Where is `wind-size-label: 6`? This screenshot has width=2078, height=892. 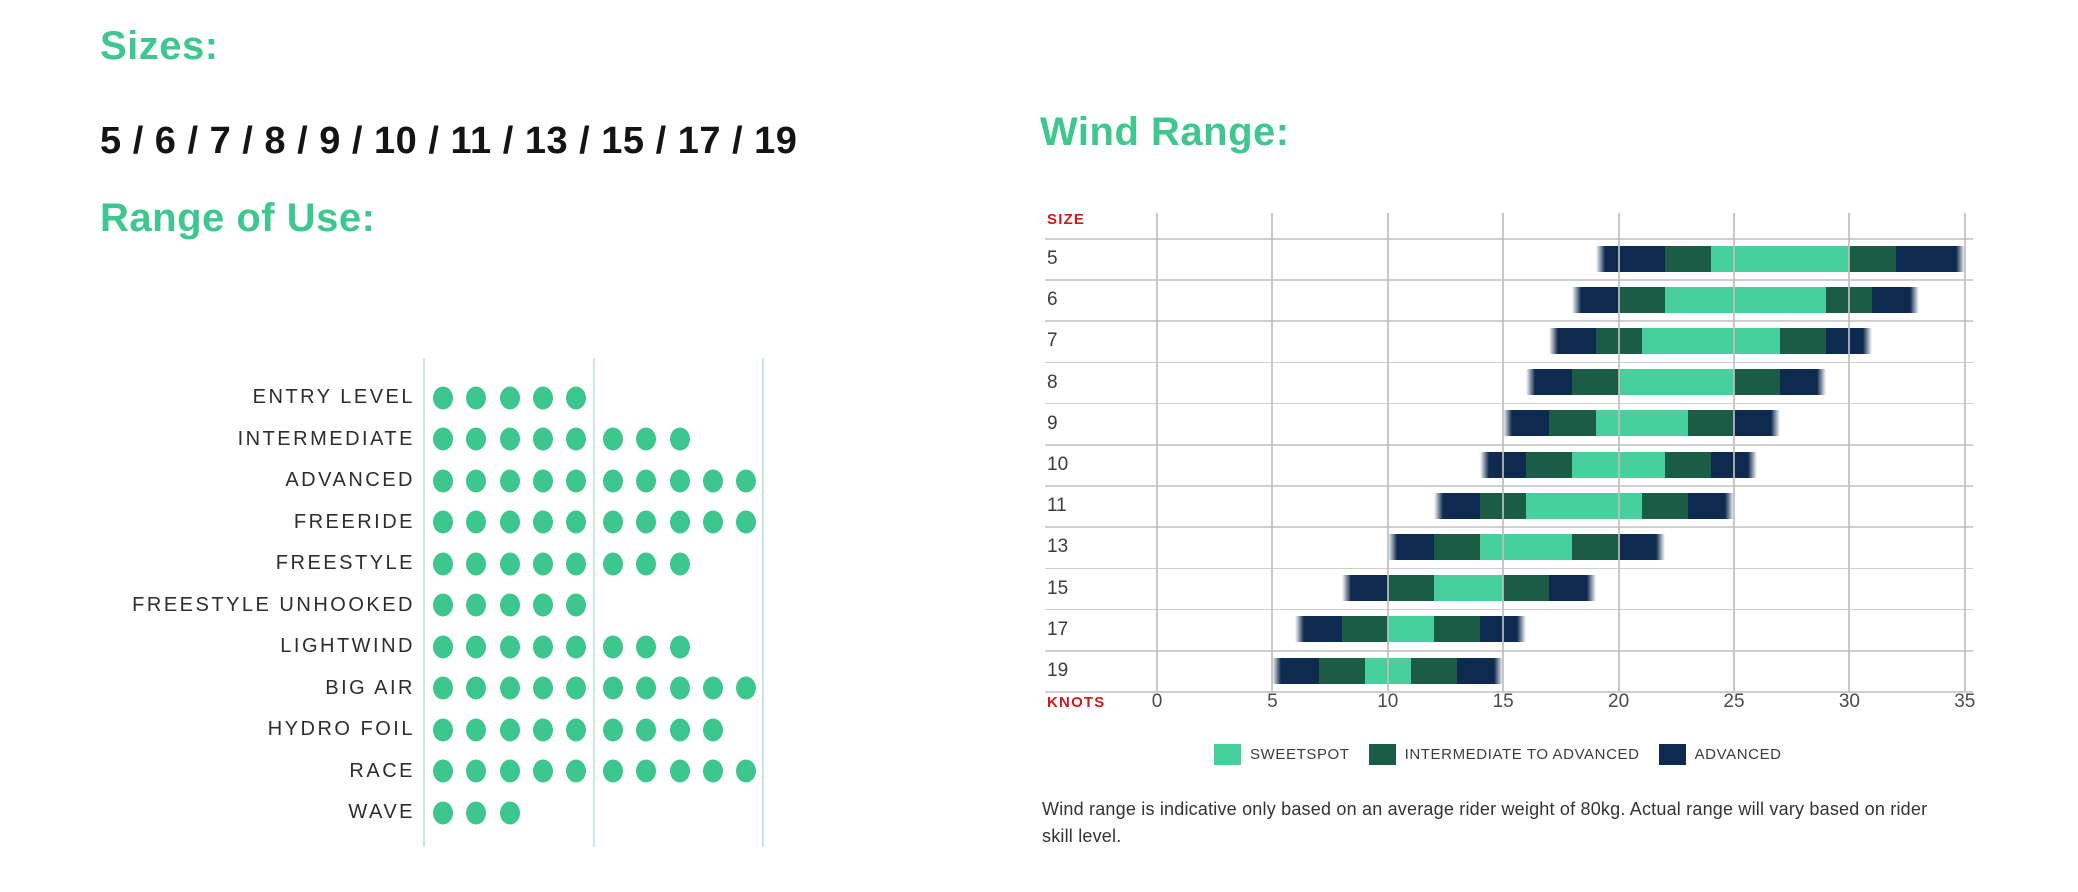 wind-size-label: 6 is located at coordinates (1052, 300).